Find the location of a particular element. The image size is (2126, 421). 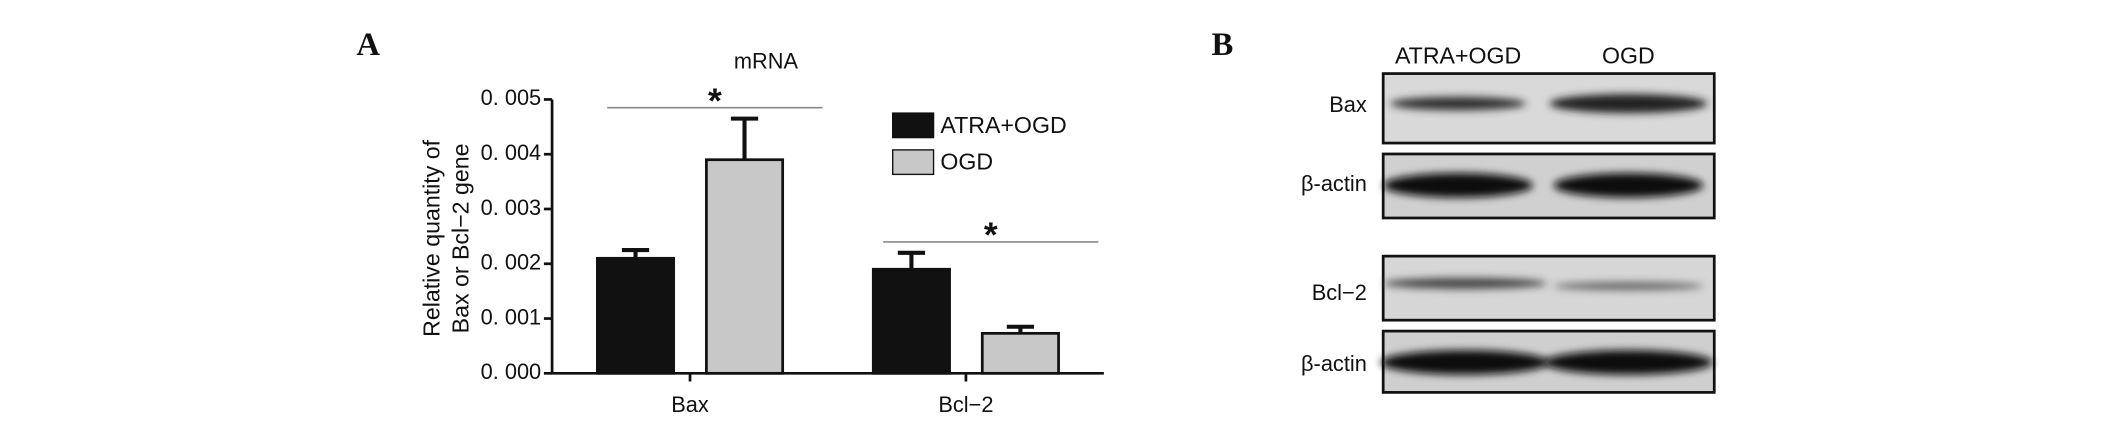

x-tick-label: Bcl−2 is located at coordinates (965, 404).